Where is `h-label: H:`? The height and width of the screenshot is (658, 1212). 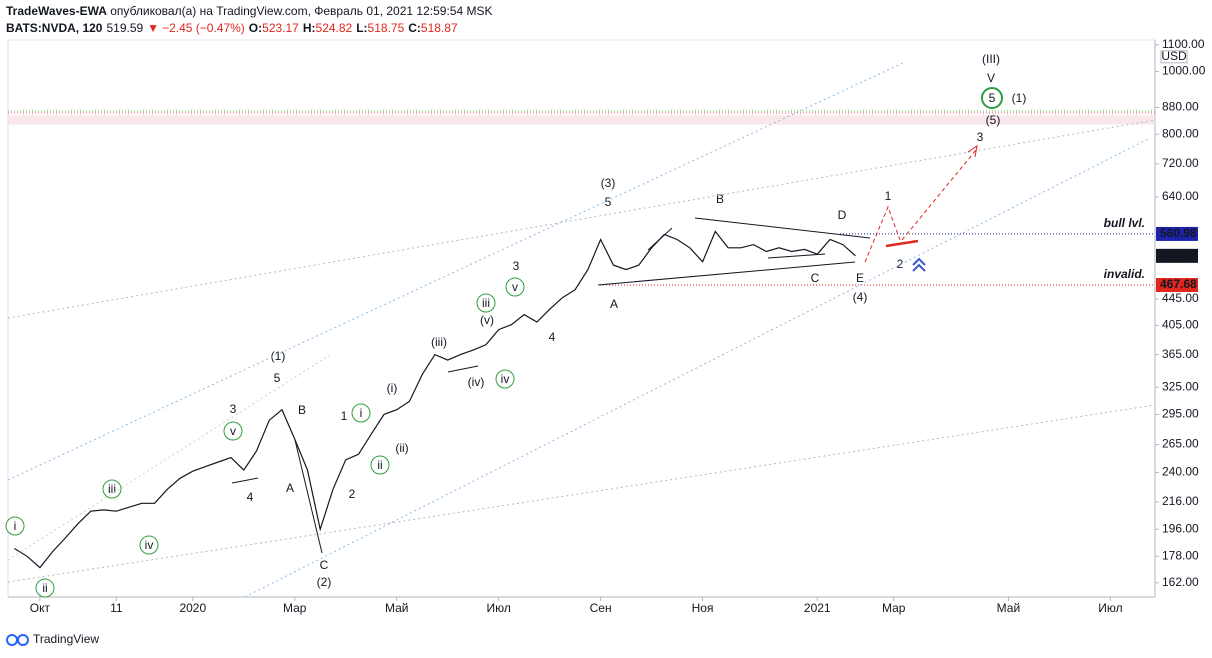
h-label: H: is located at coordinates (309, 28).